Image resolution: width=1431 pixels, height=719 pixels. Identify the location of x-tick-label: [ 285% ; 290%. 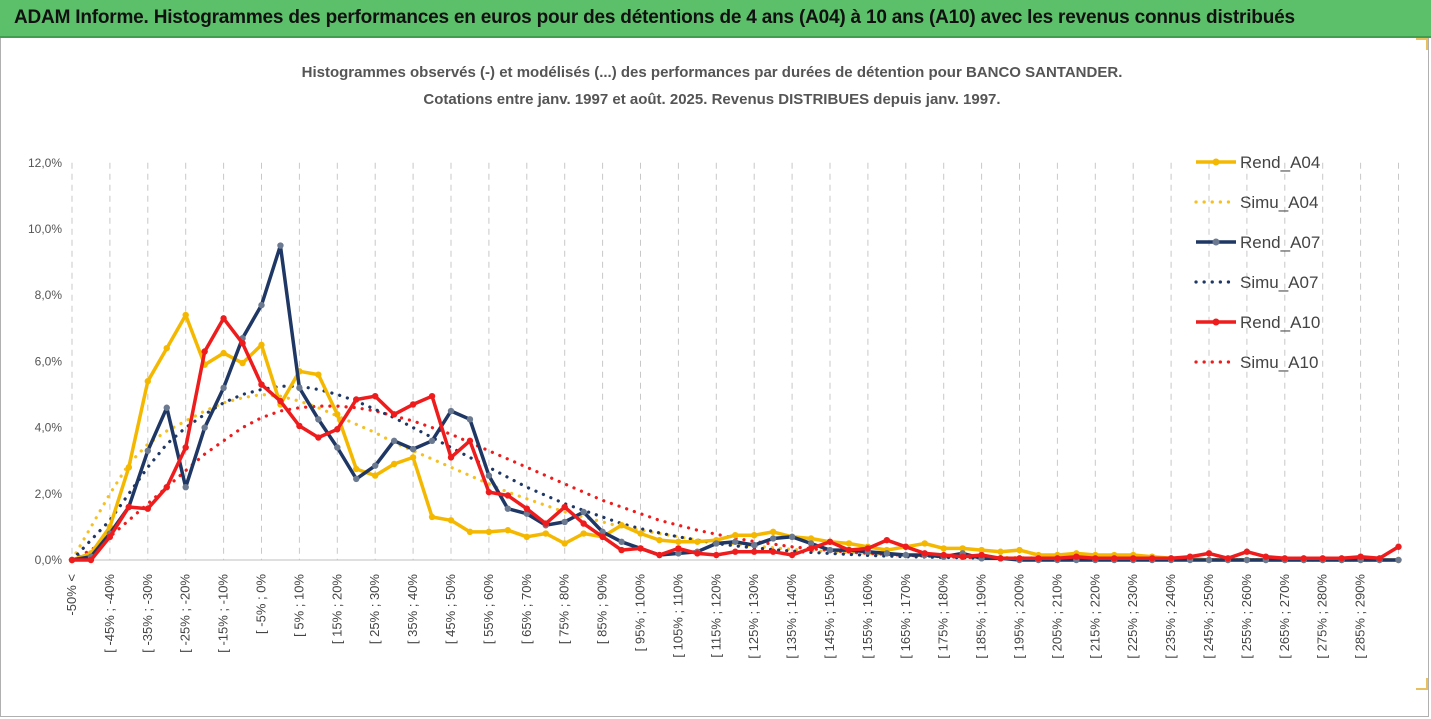
(1360, 616).